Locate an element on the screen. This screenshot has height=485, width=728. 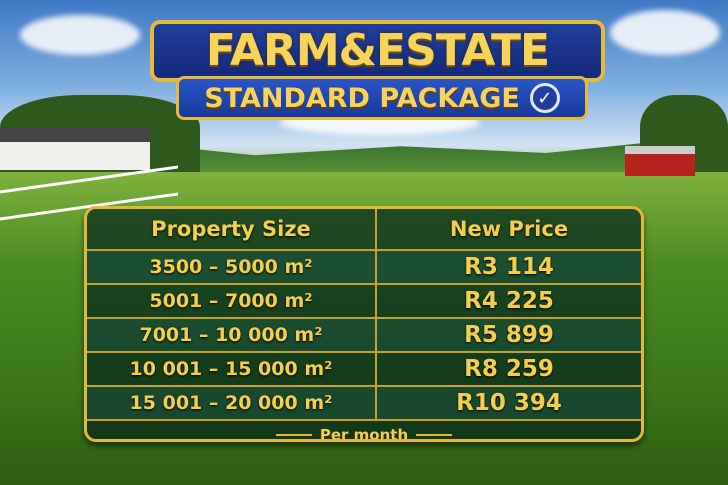
table-row: 3500 – 5000 m² R3 114 is located at coordinates (364, 268).